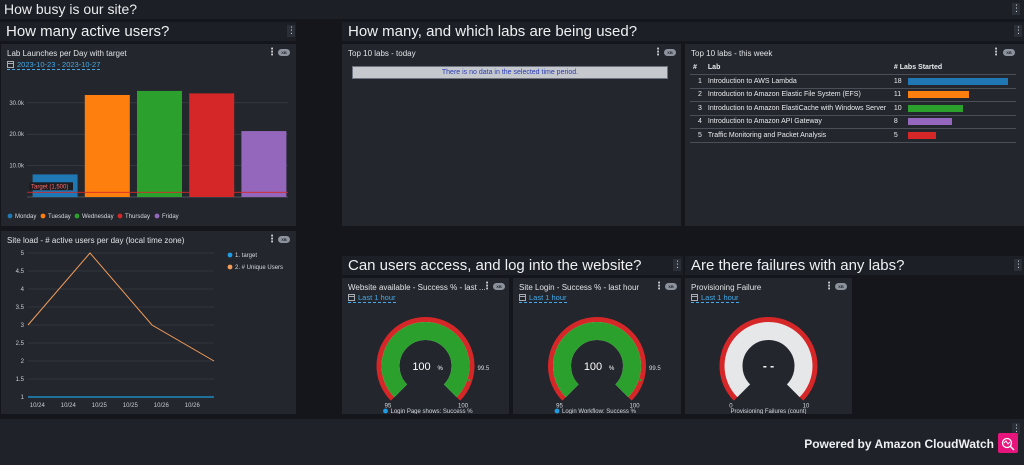  I want to click on y-tick-label: 4, so click(23, 290).